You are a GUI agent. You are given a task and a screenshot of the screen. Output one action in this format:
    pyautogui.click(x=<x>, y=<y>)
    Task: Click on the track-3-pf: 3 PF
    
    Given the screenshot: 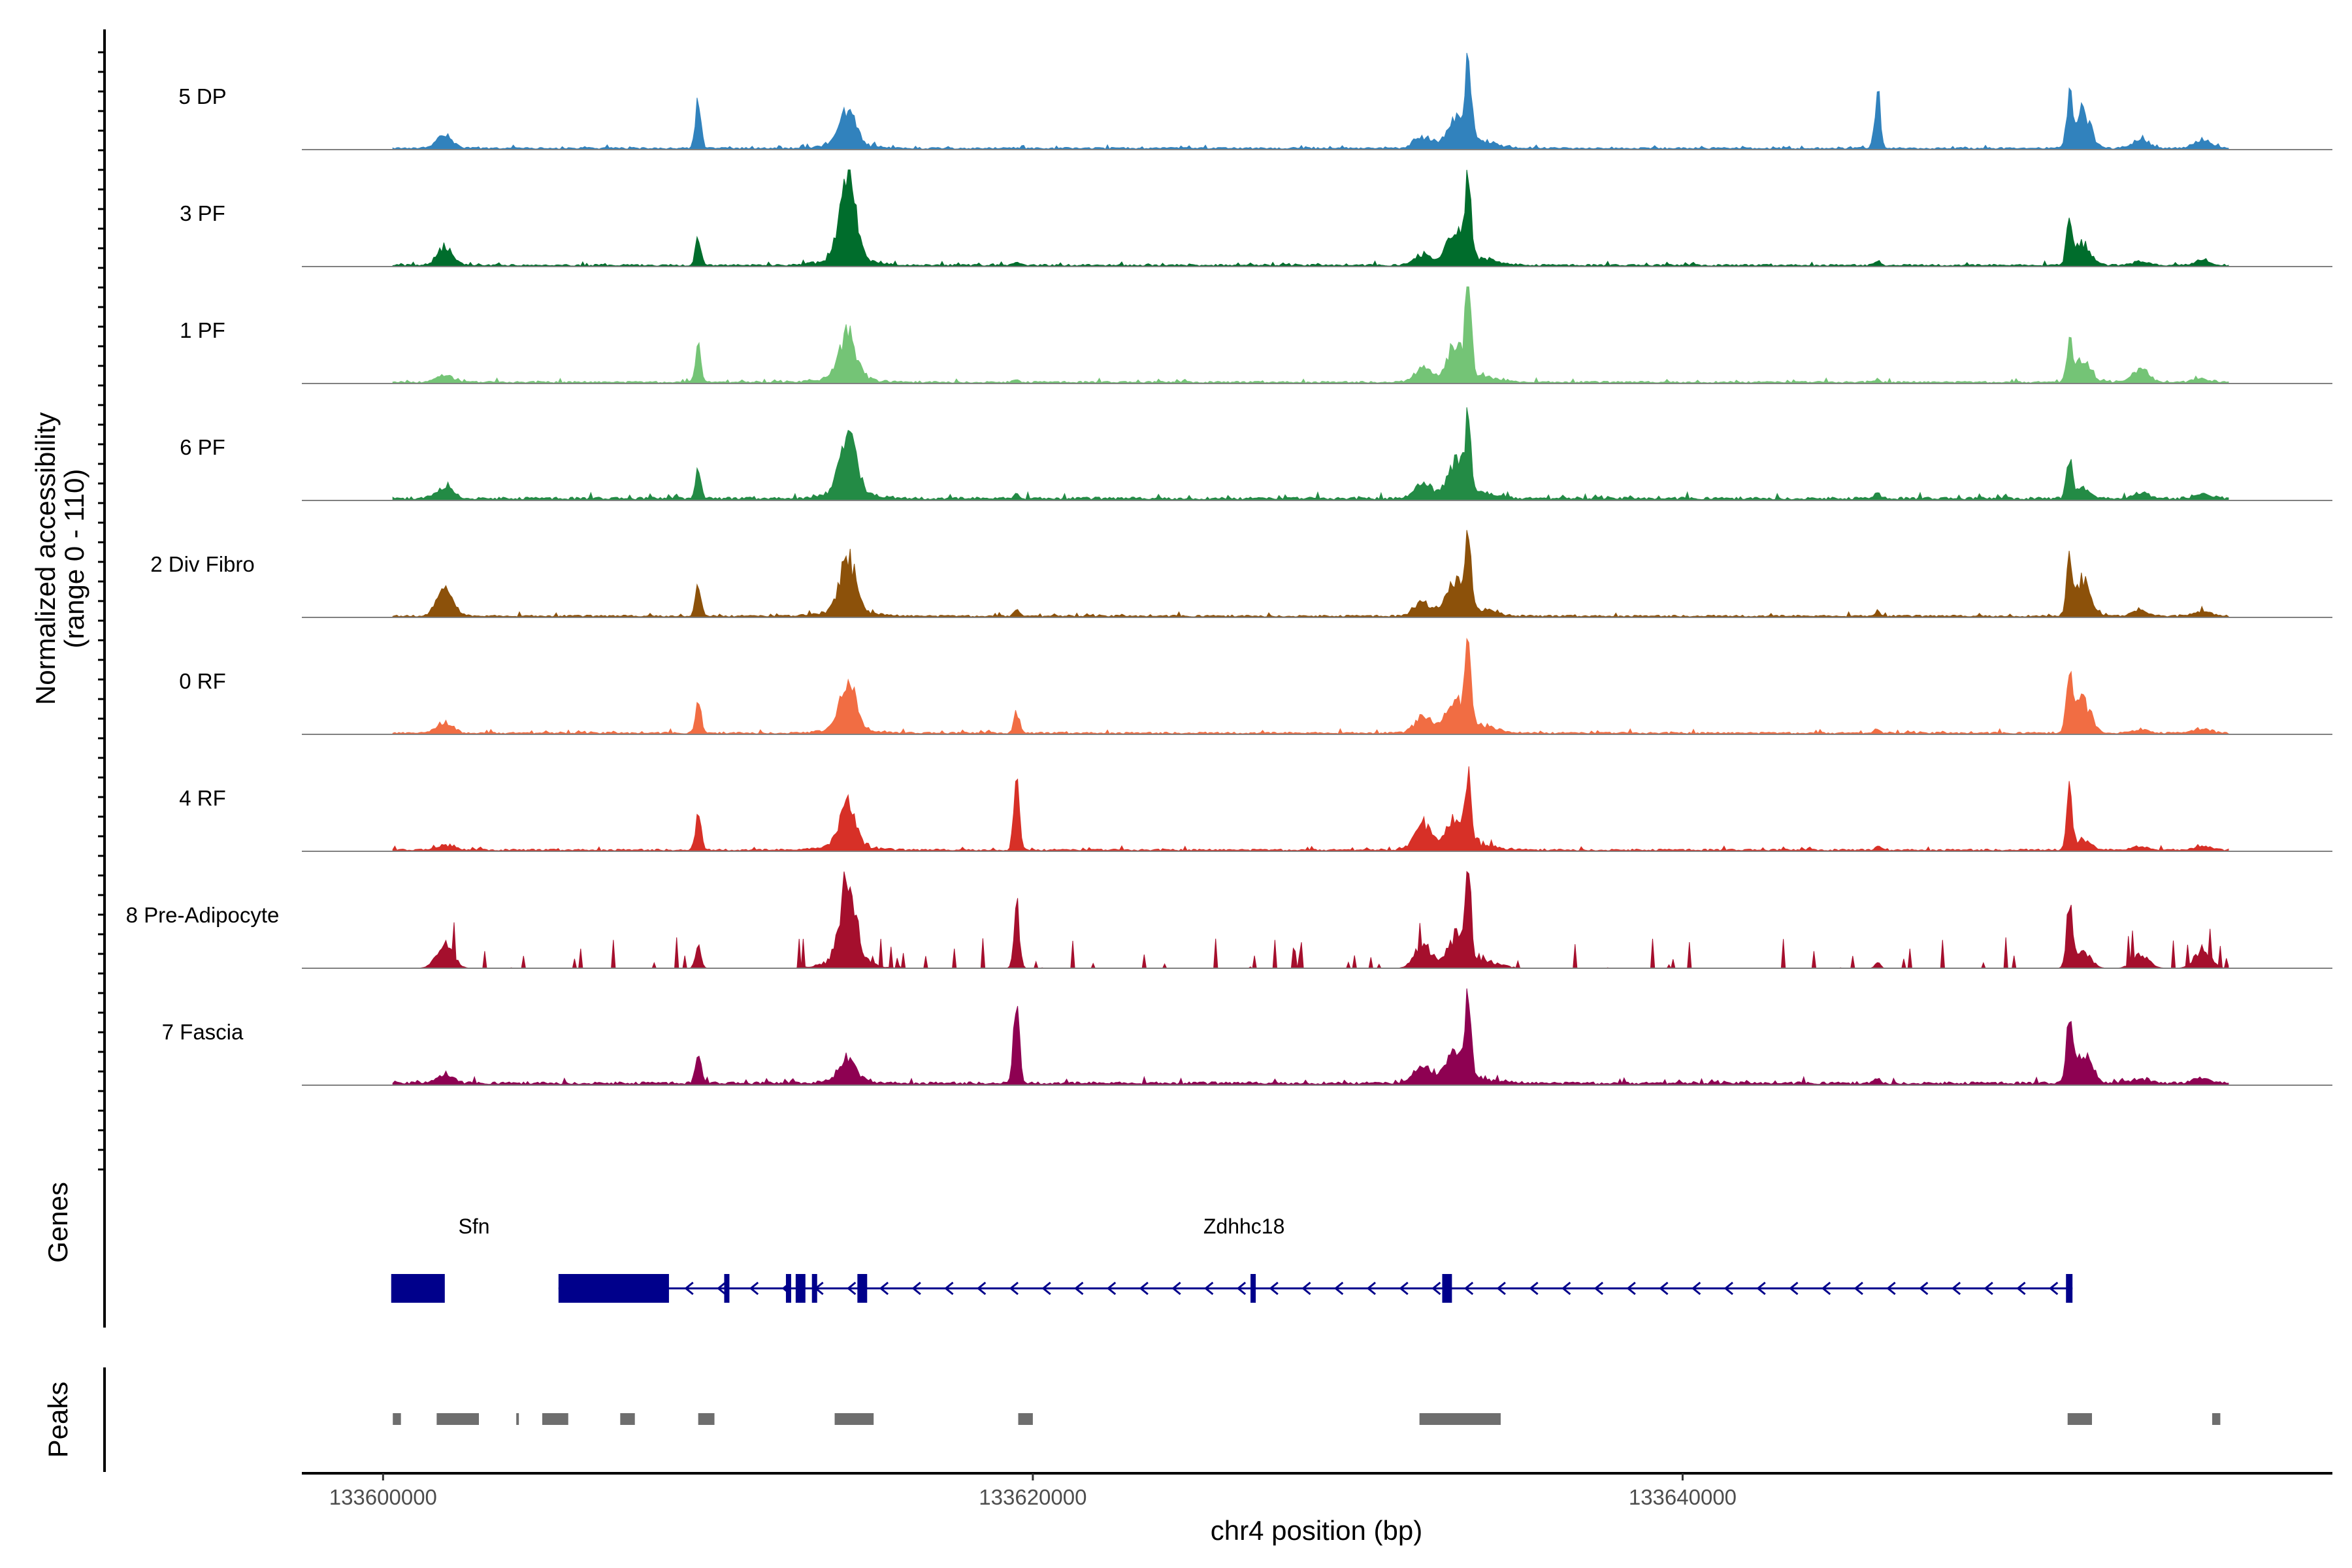 What is the action you would take?
    pyautogui.click(x=1256, y=218)
    